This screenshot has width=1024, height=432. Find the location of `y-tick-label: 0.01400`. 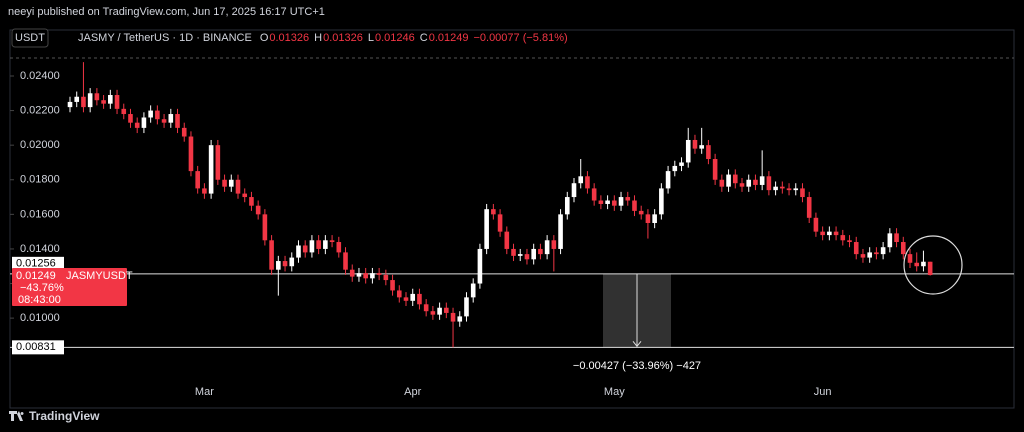

y-tick-label: 0.01400 is located at coordinates (40, 249).